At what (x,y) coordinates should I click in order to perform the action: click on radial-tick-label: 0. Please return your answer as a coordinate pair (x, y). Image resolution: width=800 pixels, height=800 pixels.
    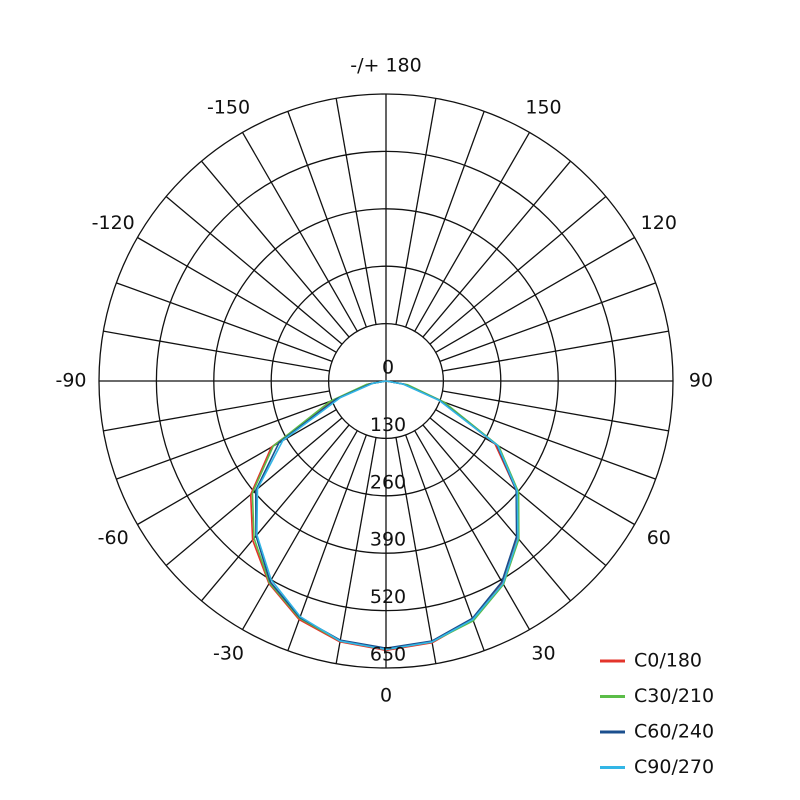
    Looking at the image, I should click on (388, 368).